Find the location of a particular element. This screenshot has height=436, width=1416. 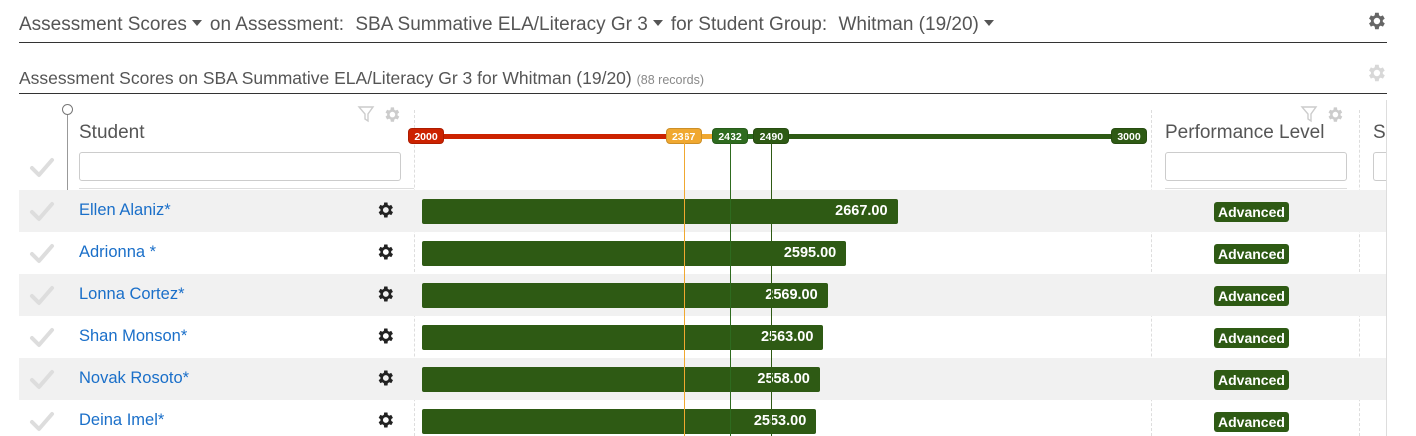

score-value: 2558.00 is located at coordinates (783, 379).